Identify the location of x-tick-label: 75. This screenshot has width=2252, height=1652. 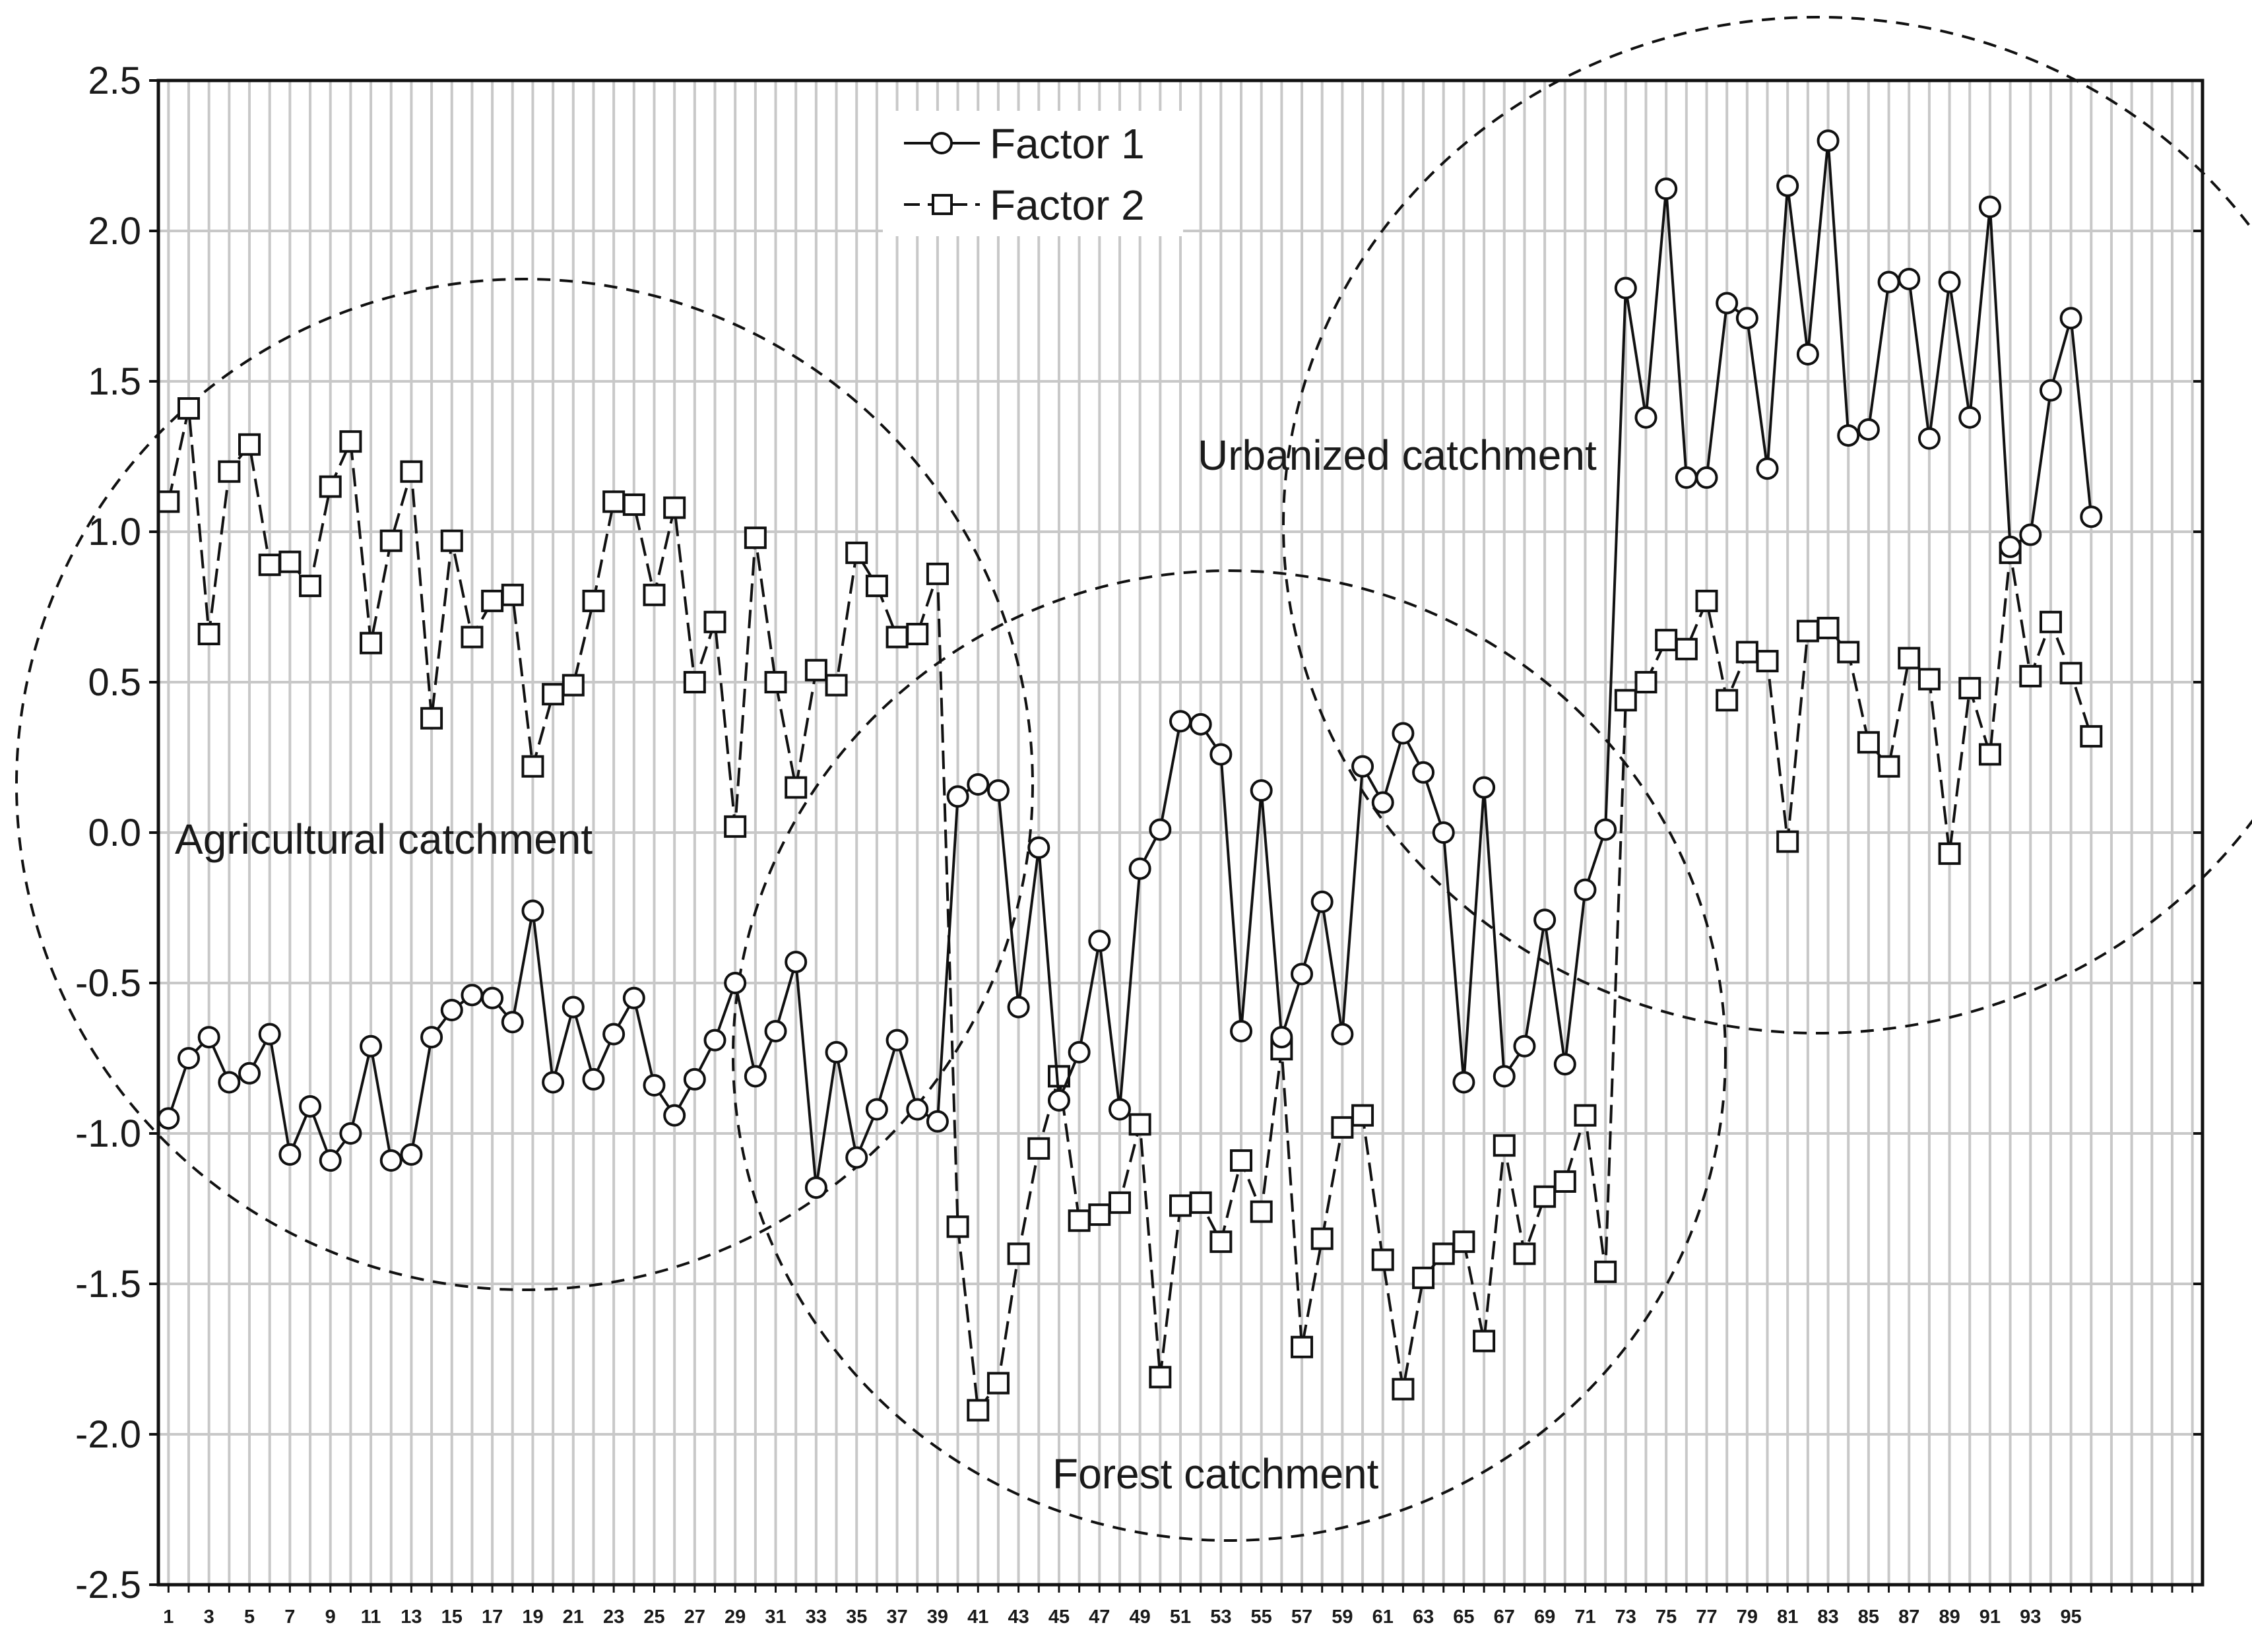
(1666, 1617).